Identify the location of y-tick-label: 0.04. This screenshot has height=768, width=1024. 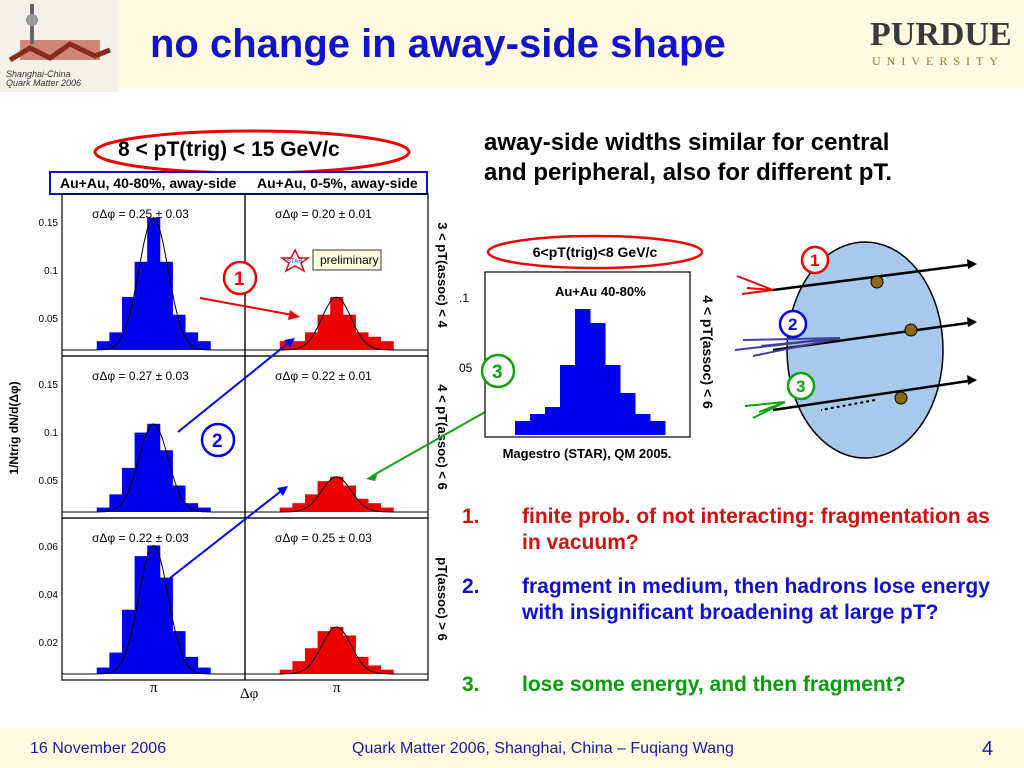
(49, 595).